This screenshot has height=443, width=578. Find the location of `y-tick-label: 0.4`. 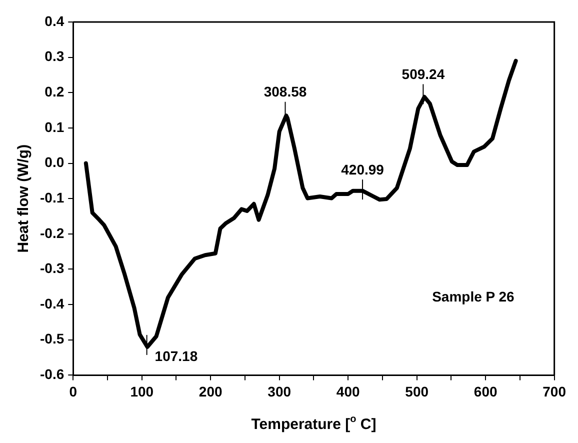

y-tick-label: 0.4 is located at coordinates (54, 20).